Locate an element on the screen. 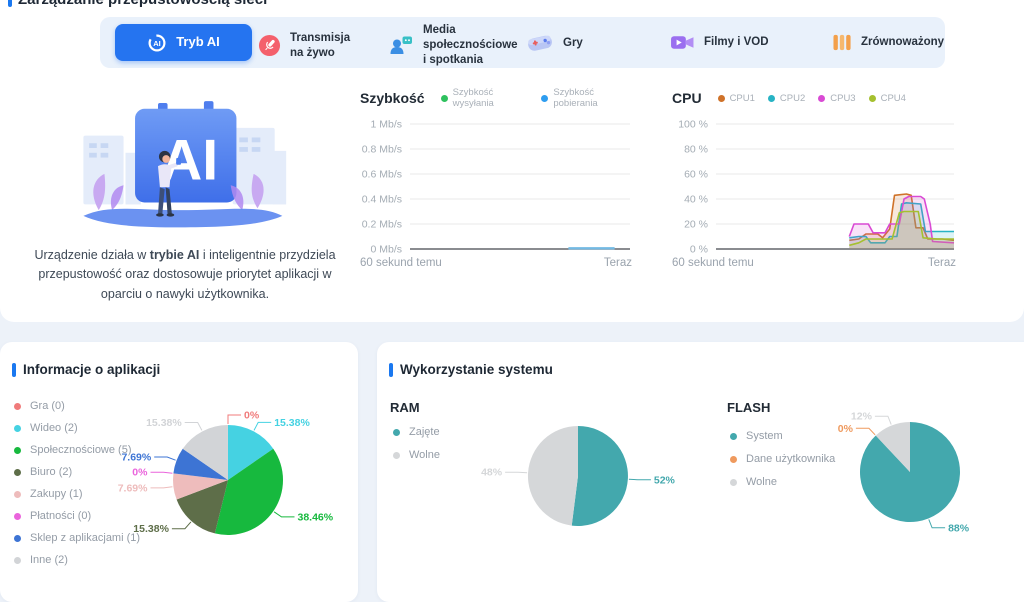 The height and width of the screenshot is (602, 1024). tab-label: Gry is located at coordinates (573, 42).